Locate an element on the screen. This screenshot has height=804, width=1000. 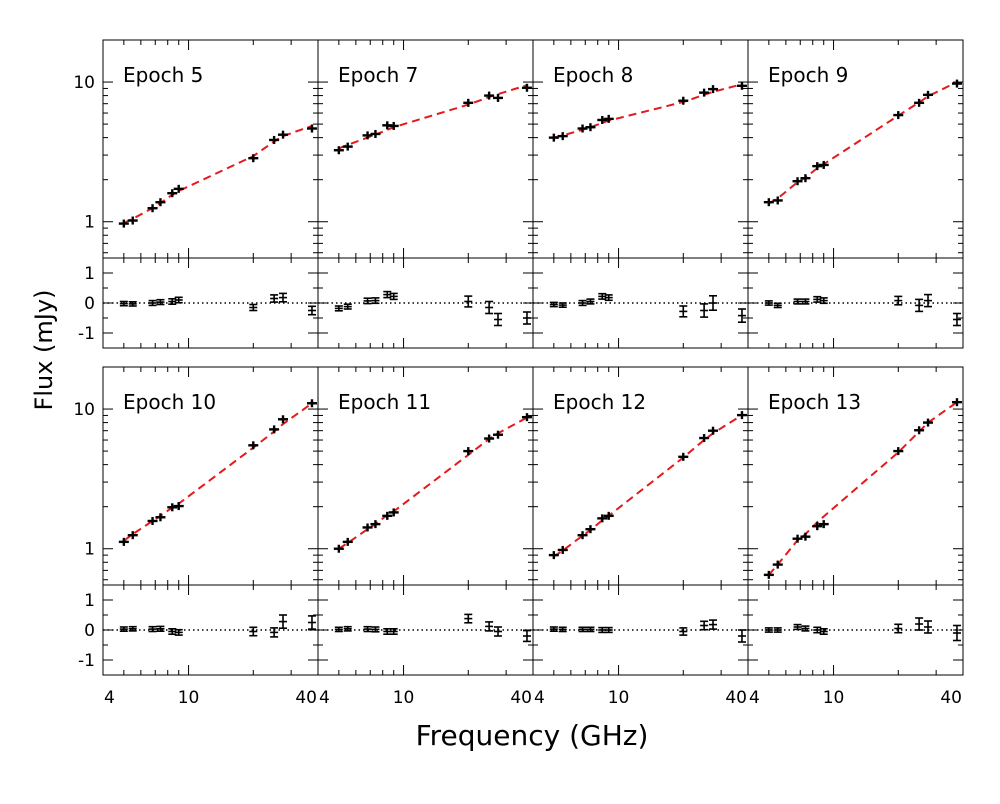
epoch-panel: 1 10 -1 0 1 Epoch 5 is located at coordinates (196, 194).